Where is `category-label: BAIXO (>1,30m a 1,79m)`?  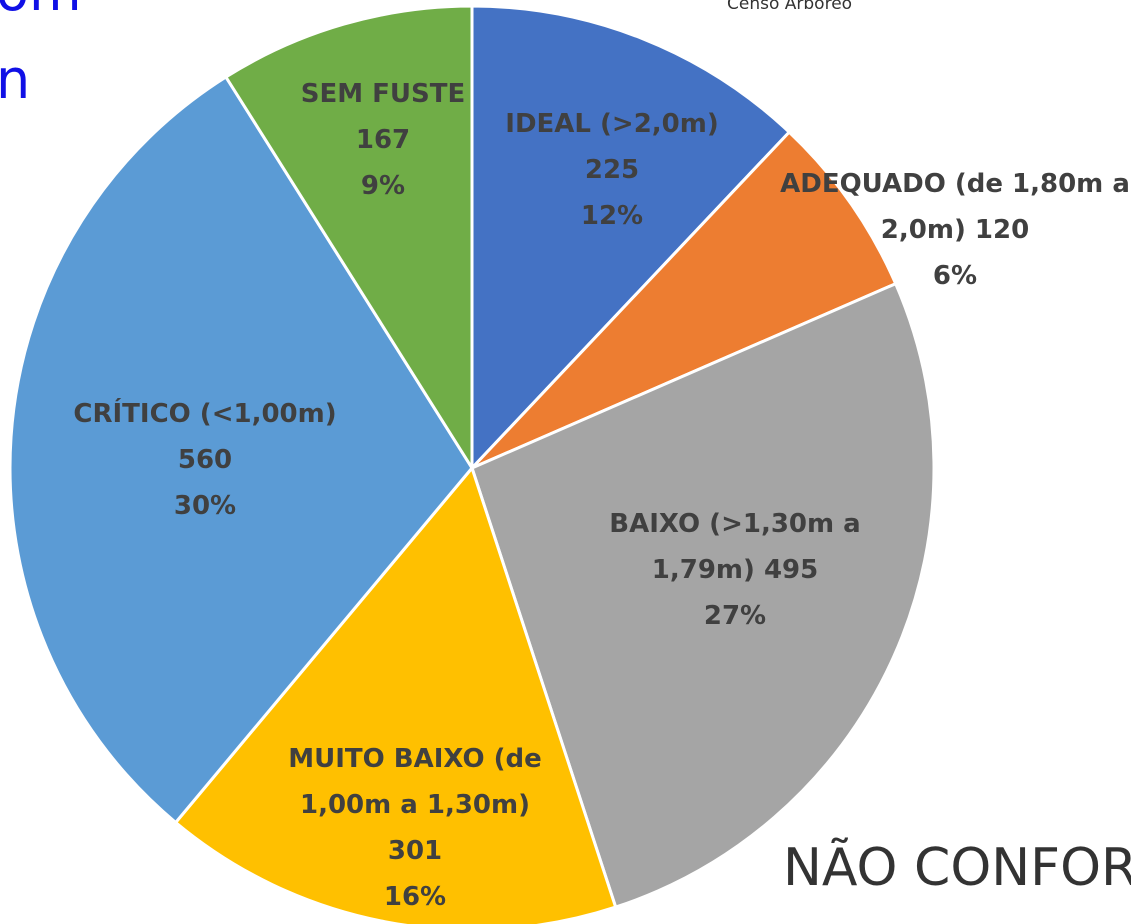
category-label: BAIXO (>1,30m a 1,79m) is located at coordinates (735, 547).